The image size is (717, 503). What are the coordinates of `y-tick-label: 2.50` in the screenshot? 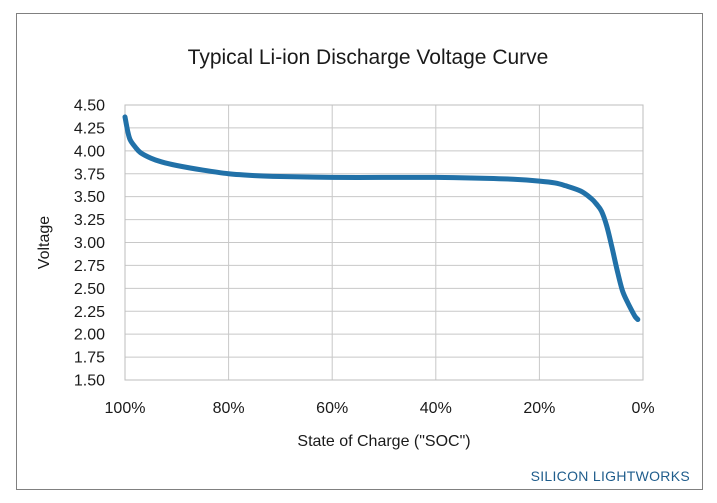 It's located at (89, 289).